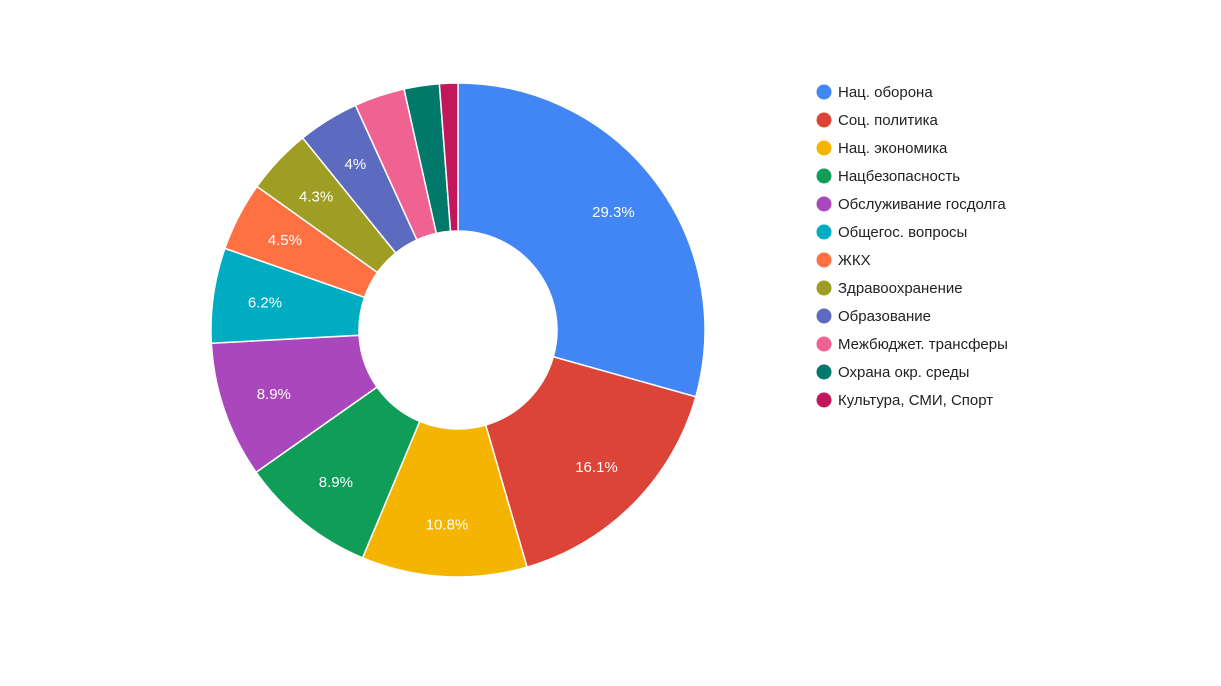 This screenshot has height=686, width=1221. Describe the element at coordinates (900, 288) in the screenshot. I see `legend-label: Здравоохранение` at that location.